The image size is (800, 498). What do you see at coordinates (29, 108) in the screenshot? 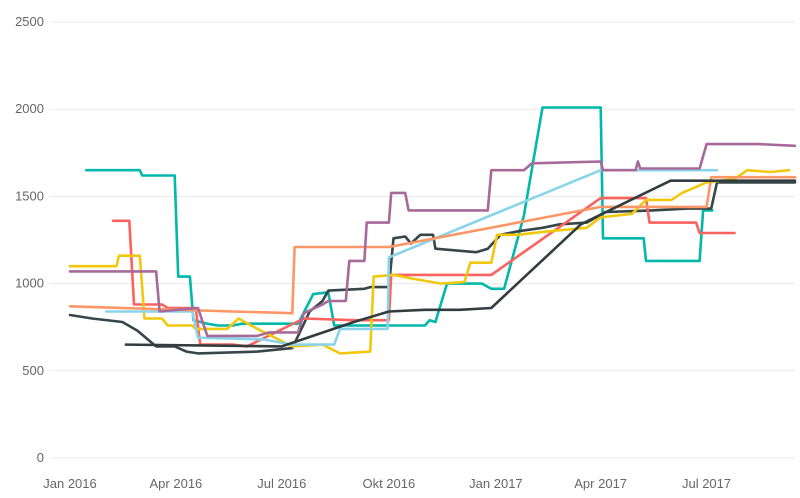
I see `y-tick-label: 2000` at bounding box center [29, 108].